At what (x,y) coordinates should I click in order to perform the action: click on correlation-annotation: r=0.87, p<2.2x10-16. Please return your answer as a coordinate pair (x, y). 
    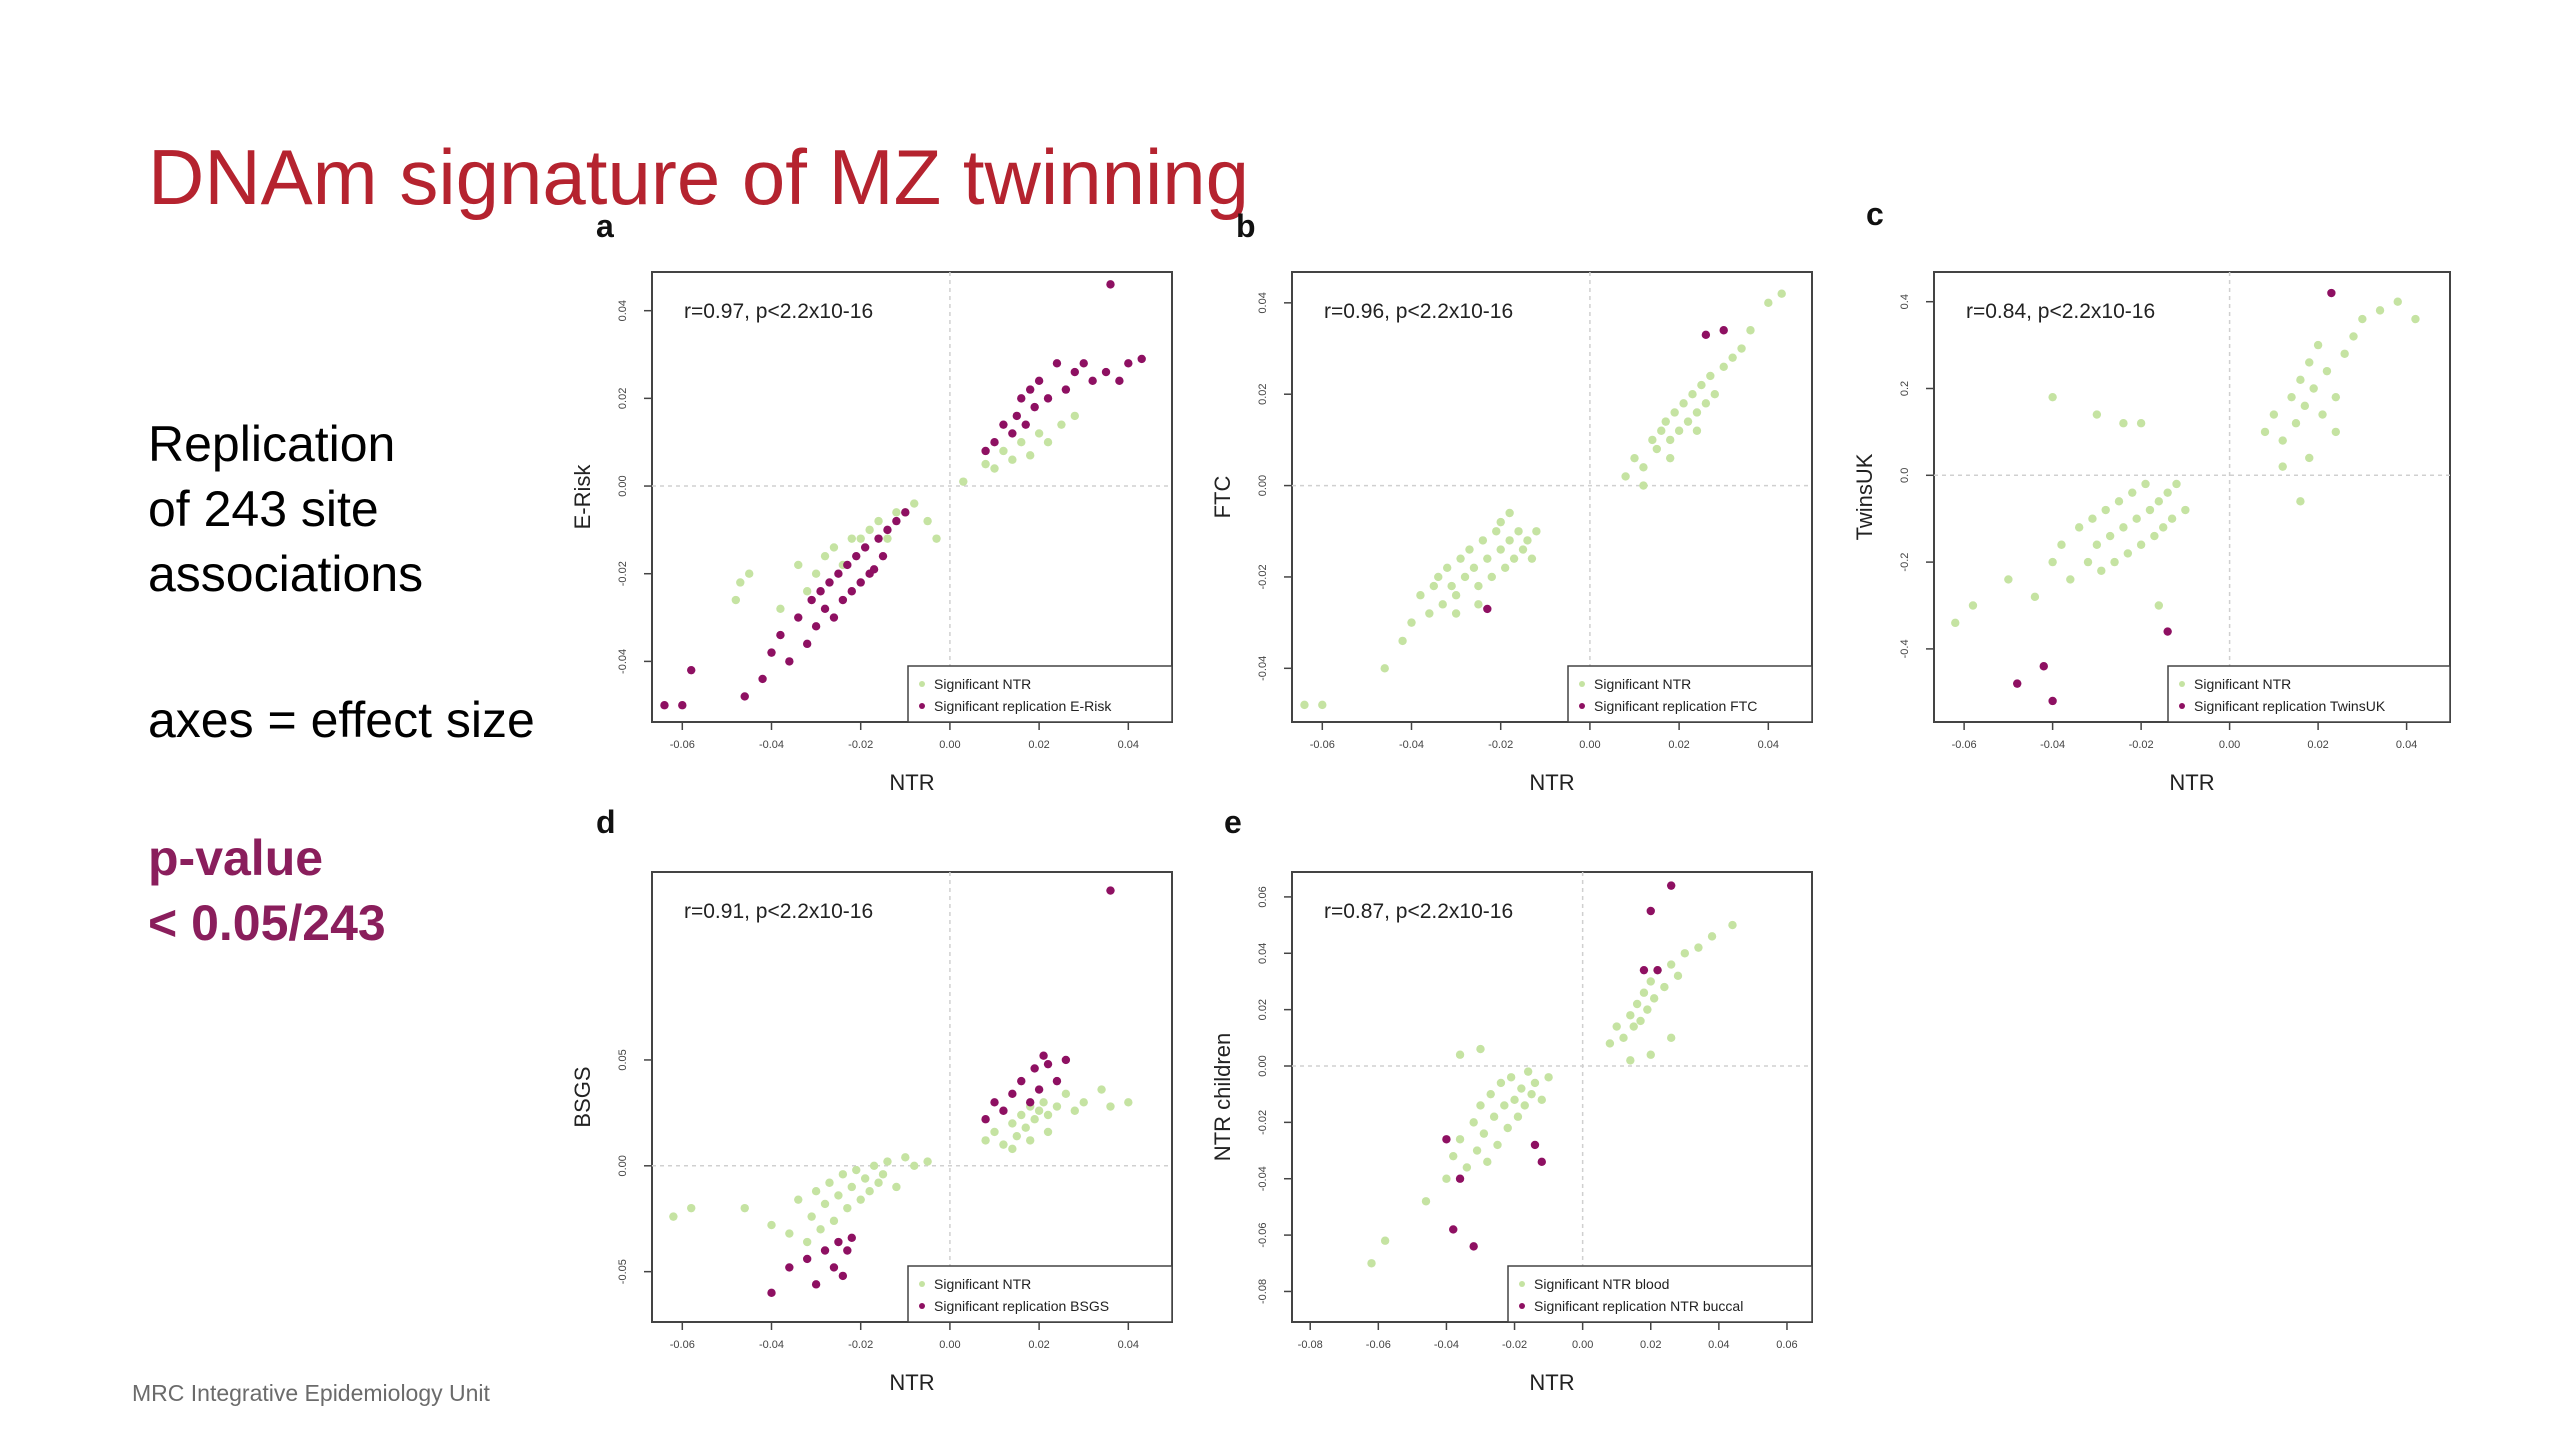
    Looking at the image, I should click on (1418, 911).